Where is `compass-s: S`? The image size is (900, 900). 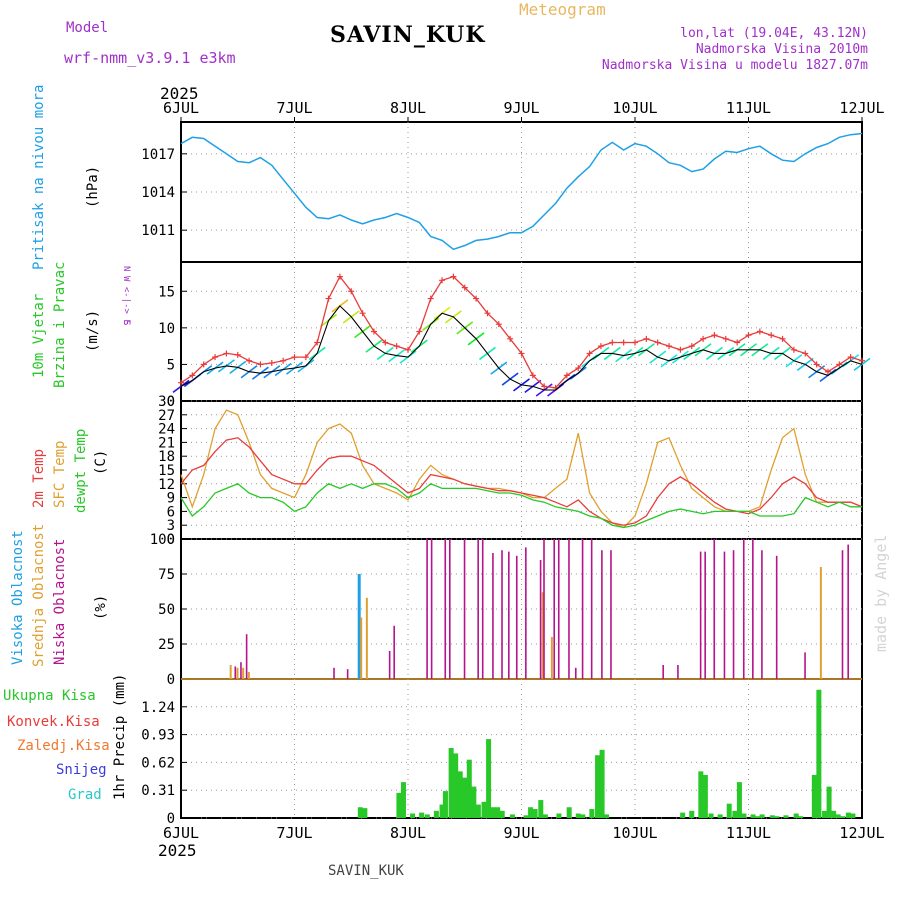
compass-s: S is located at coordinates (126, 322).